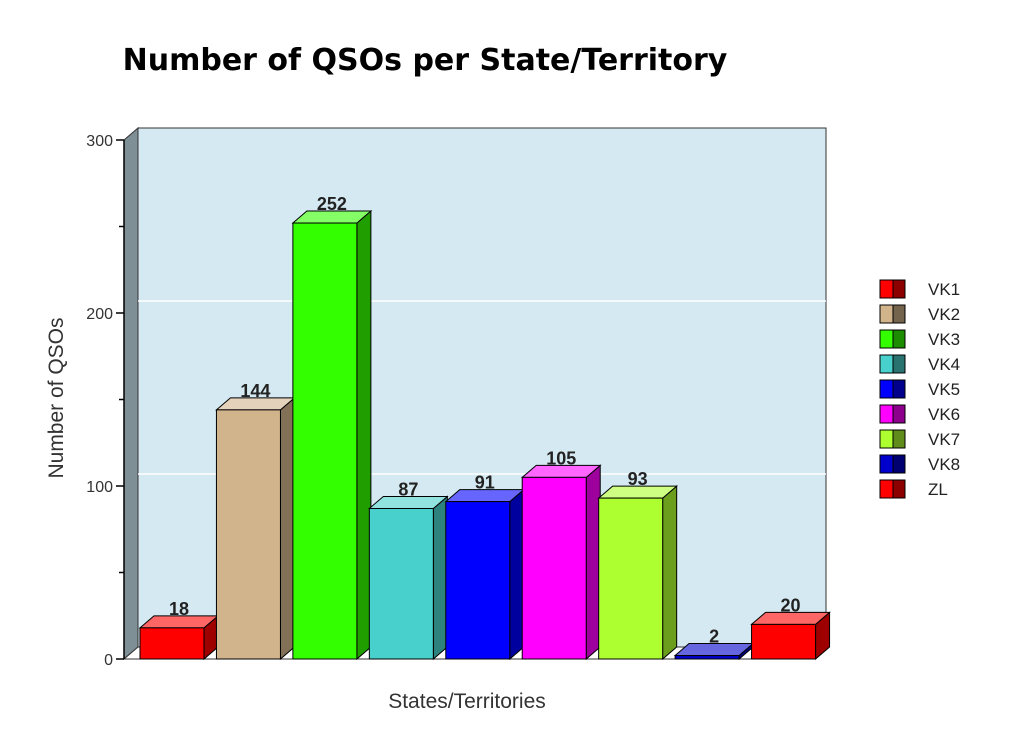  What do you see at coordinates (944, 389) in the screenshot?
I see `legend-label: VK5` at bounding box center [944, 389].